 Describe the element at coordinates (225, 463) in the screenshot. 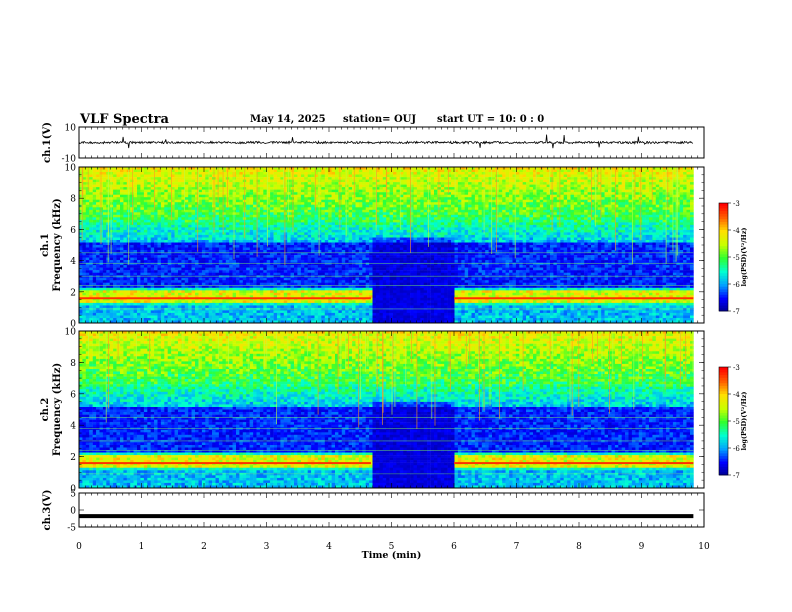

I see `ch2-spectrogram-band-left` at that location.